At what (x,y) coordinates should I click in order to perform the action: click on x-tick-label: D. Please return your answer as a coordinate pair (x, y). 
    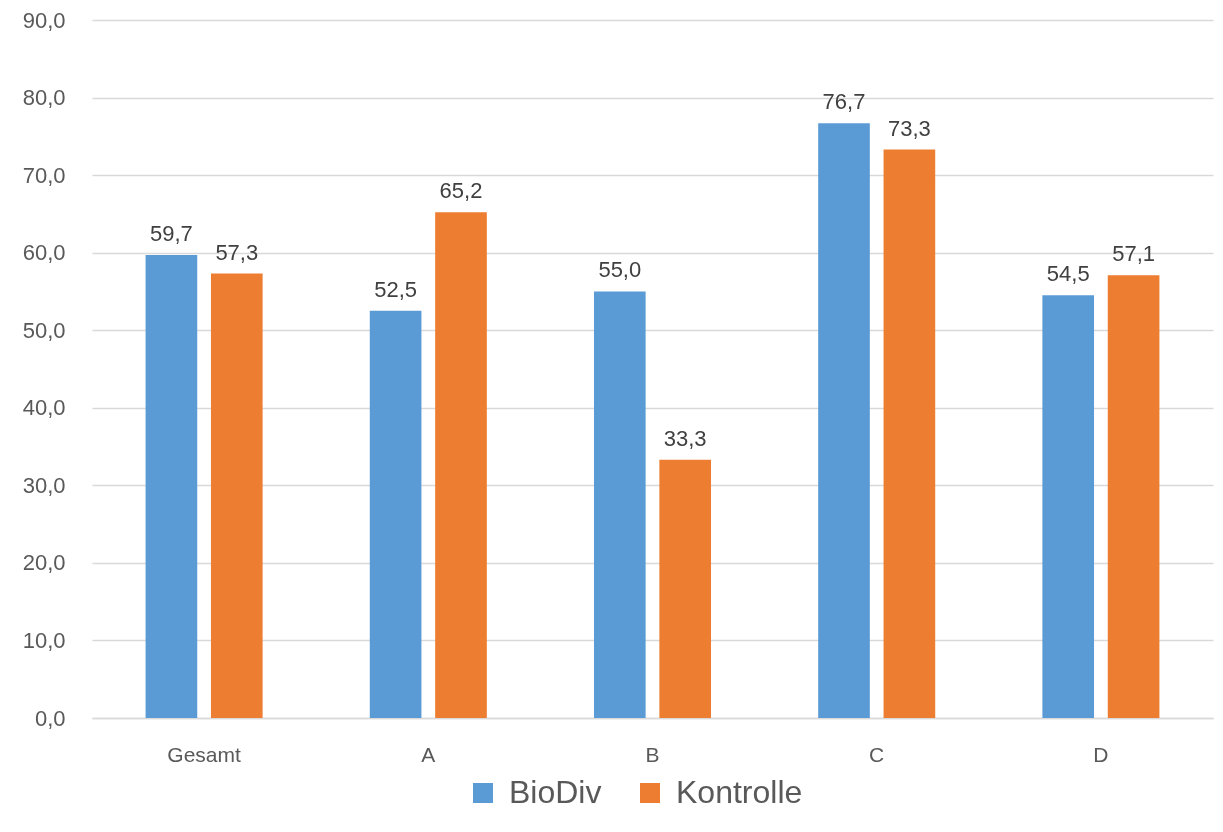
    Looking at the image, I should click on (1101, 754).